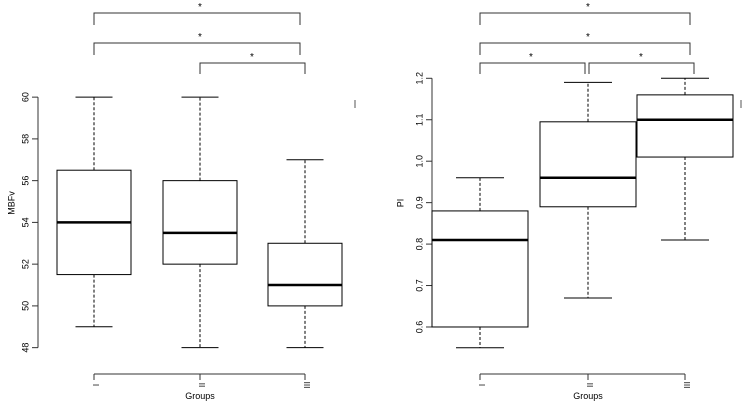  I want to click on y-tick-label: 56, so click(25, 181).